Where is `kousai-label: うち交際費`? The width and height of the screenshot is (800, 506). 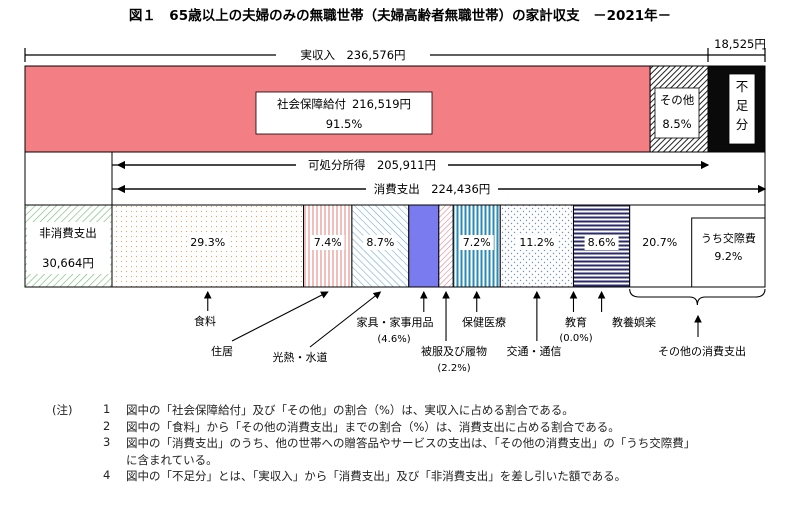
kousai-label: うち交際費 is located at coordinates (728, 238).